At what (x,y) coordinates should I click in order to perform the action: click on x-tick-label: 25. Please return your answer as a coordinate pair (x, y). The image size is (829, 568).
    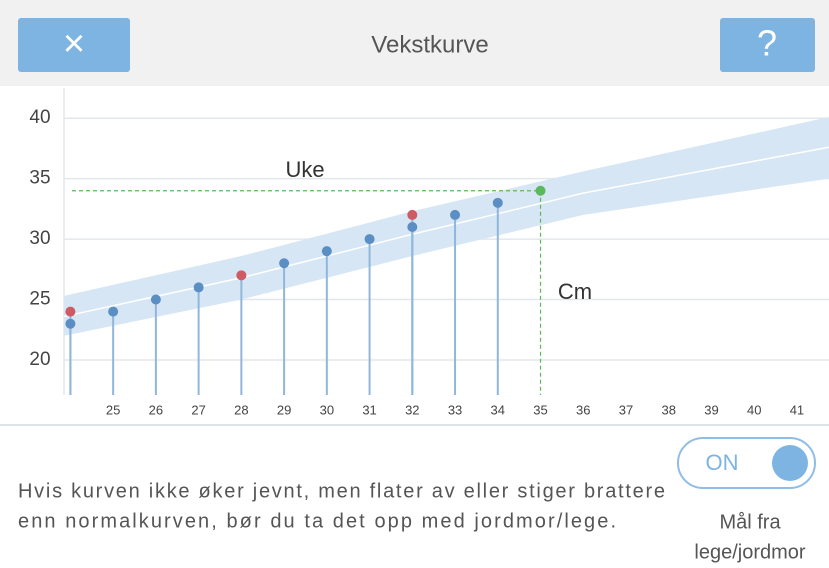
    Looking at the image, I should click on (113, 409).